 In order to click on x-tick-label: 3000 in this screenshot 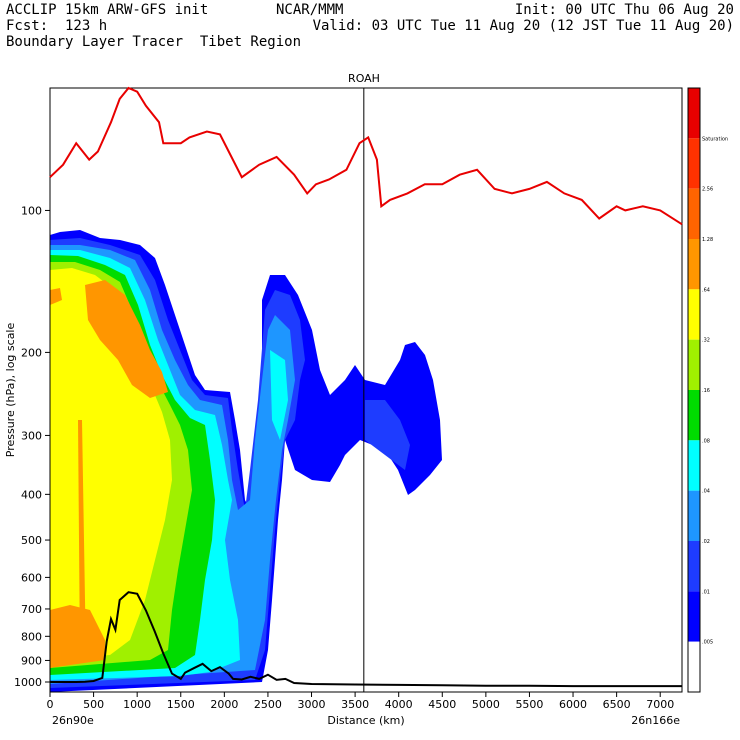, I will do `click(312, 704)`.